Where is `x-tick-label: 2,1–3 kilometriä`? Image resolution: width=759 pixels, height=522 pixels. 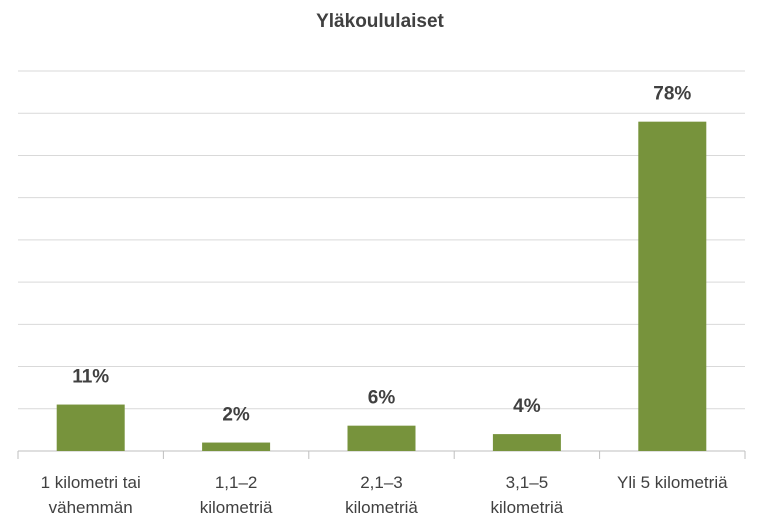 x-tick-label: 2,1–3 kilometriä is located at coordinates (381, 495).